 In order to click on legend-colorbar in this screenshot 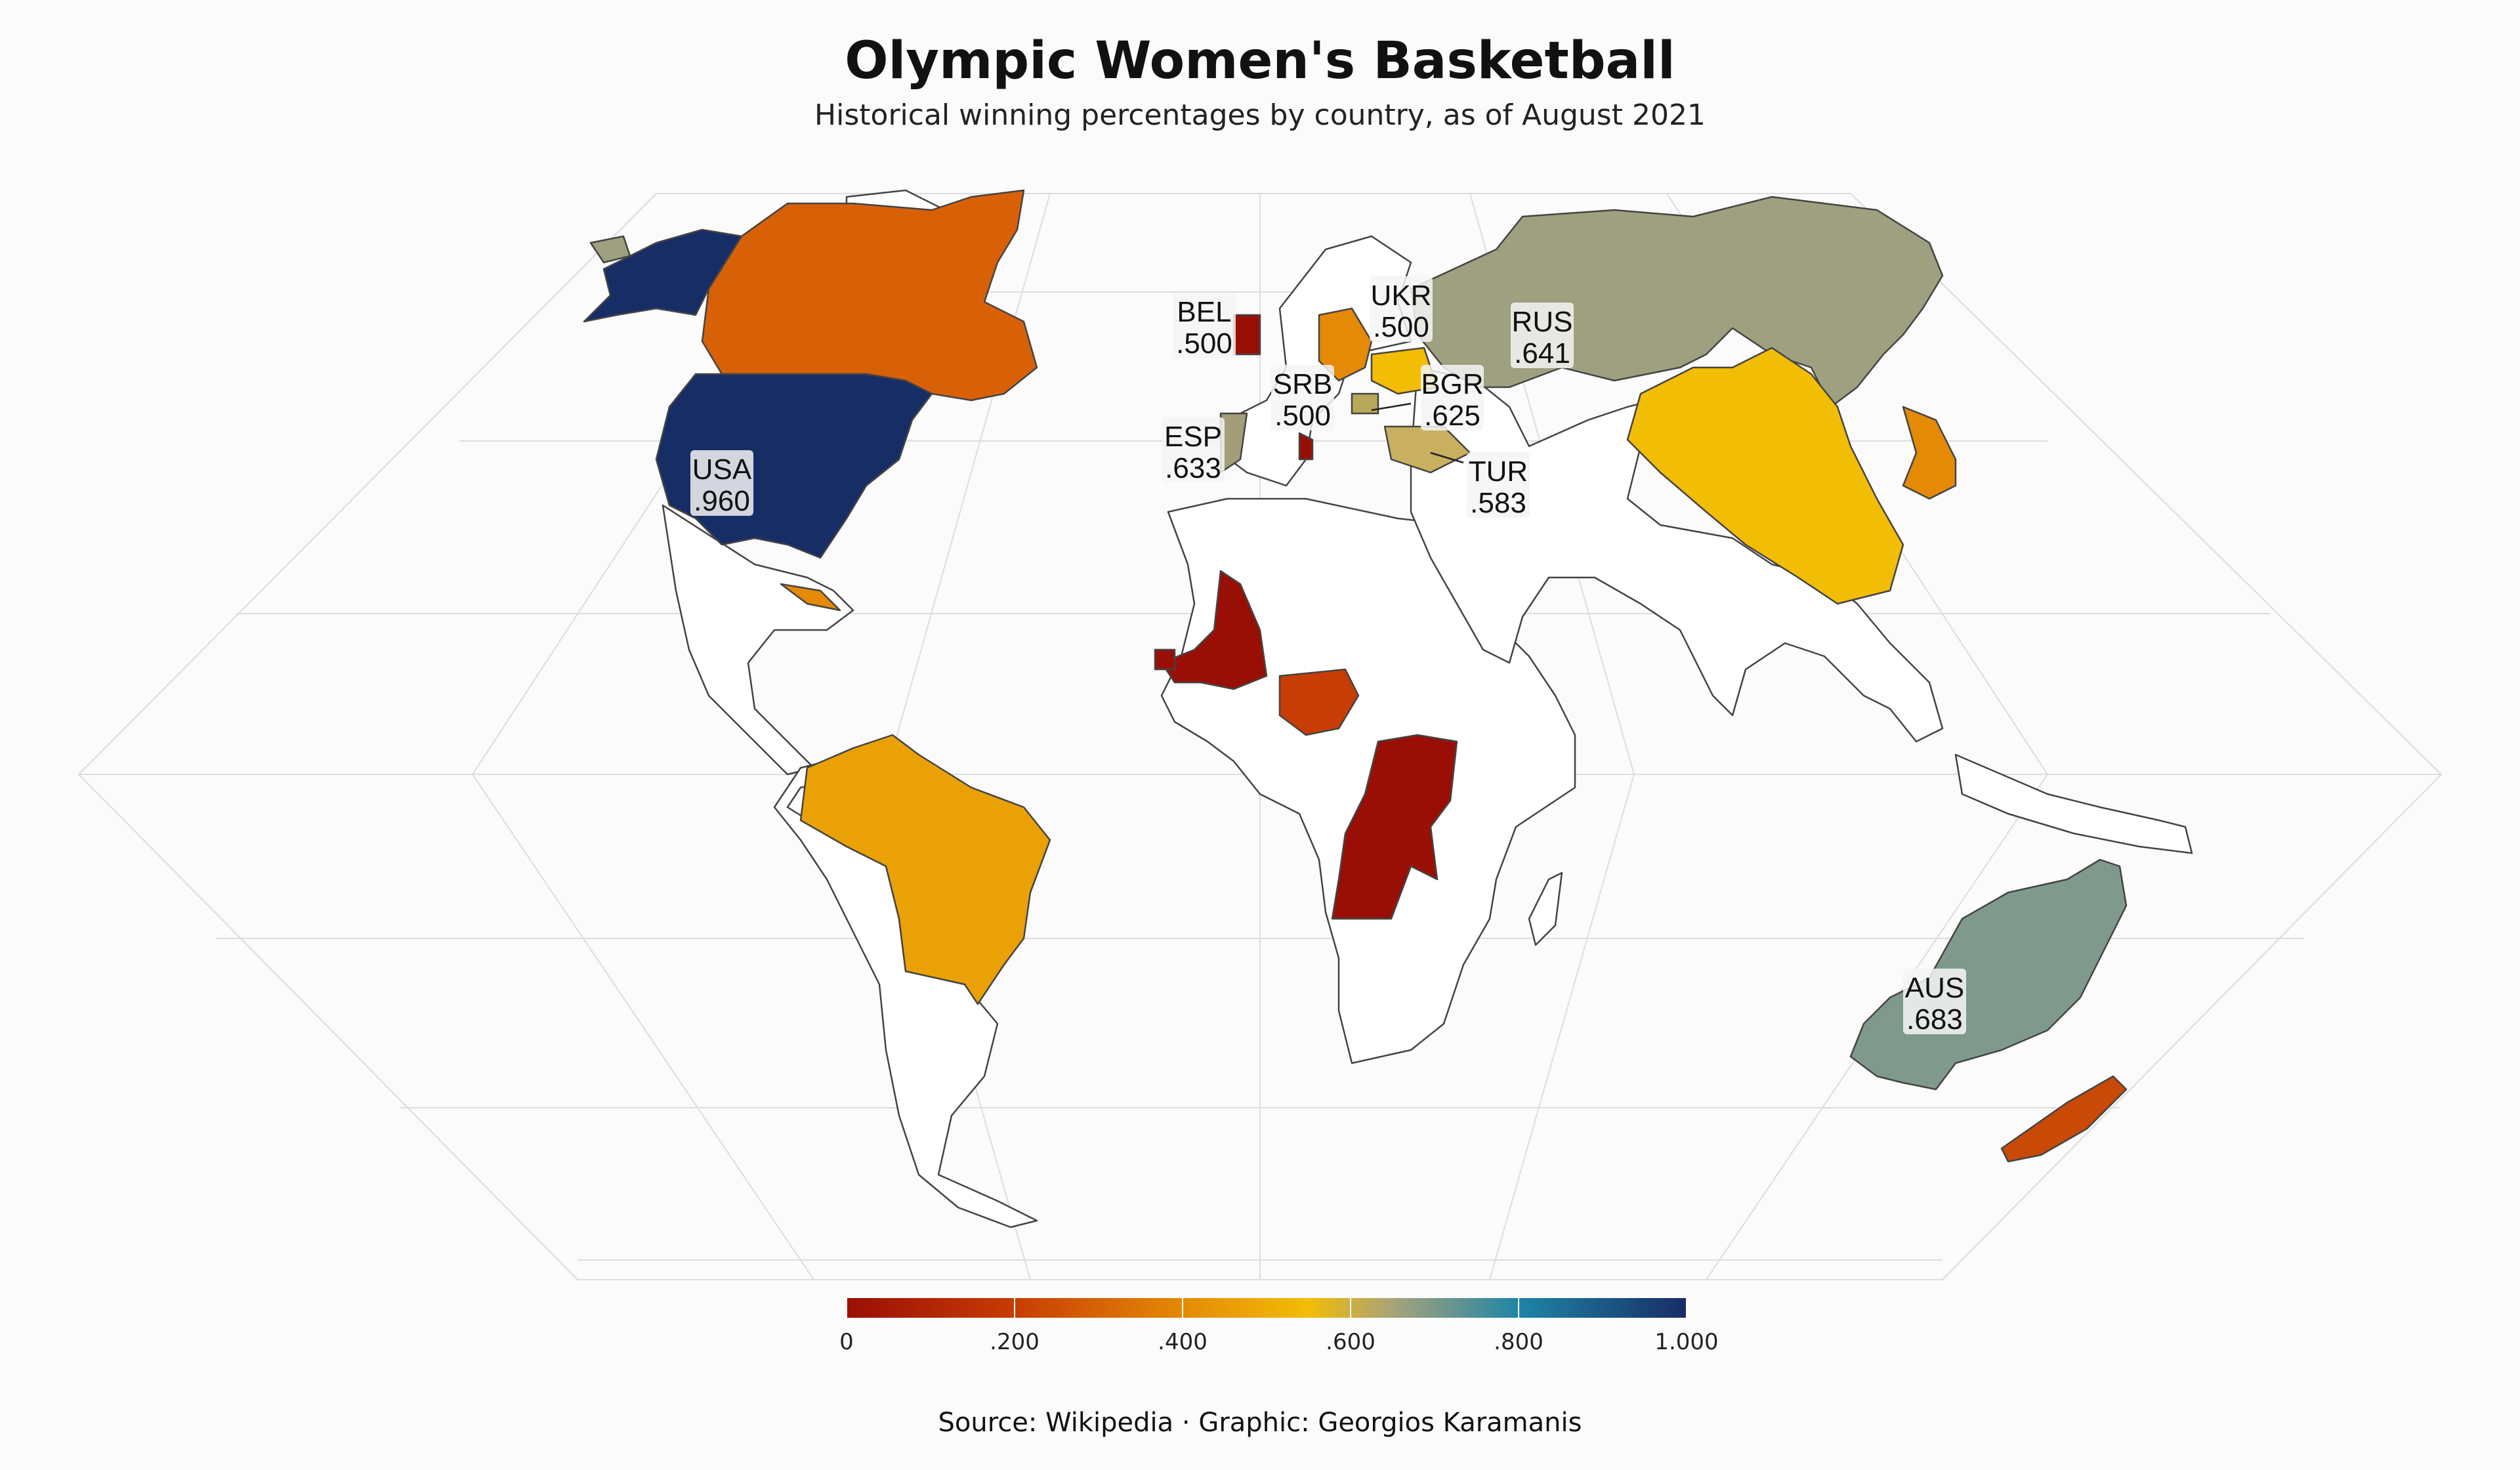, I will do `click(1267, 1308)`.